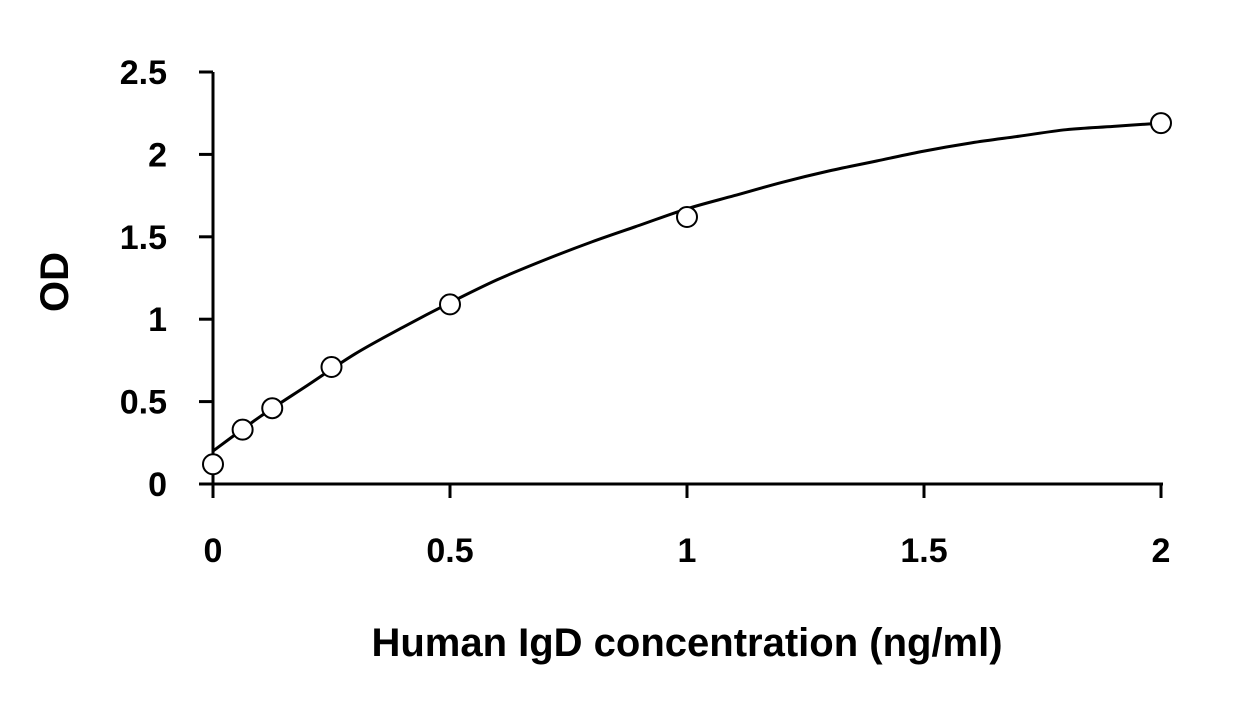 This screenshot has width=1252, height=702. I want to click on y-tick-label: 2, so click(157, 155).